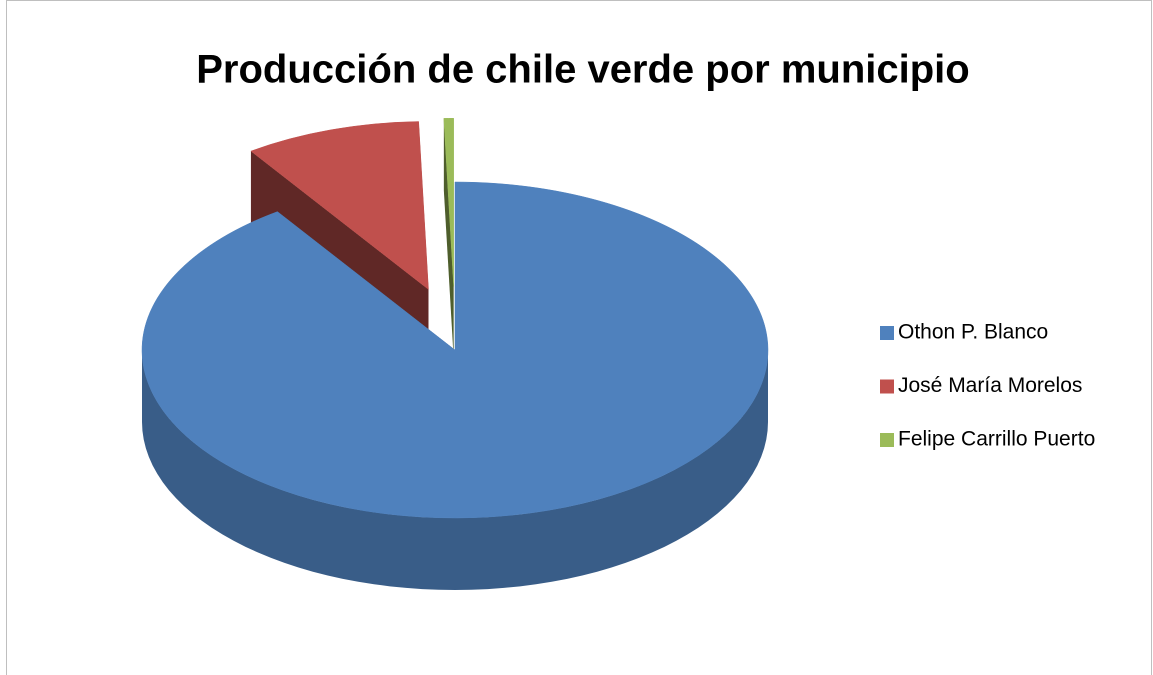 This screenshot has height=675, width=1153. Describe the element at coordinates (990, 385) in the screenshot. I see `legend-label: José María Morelos` at that location.